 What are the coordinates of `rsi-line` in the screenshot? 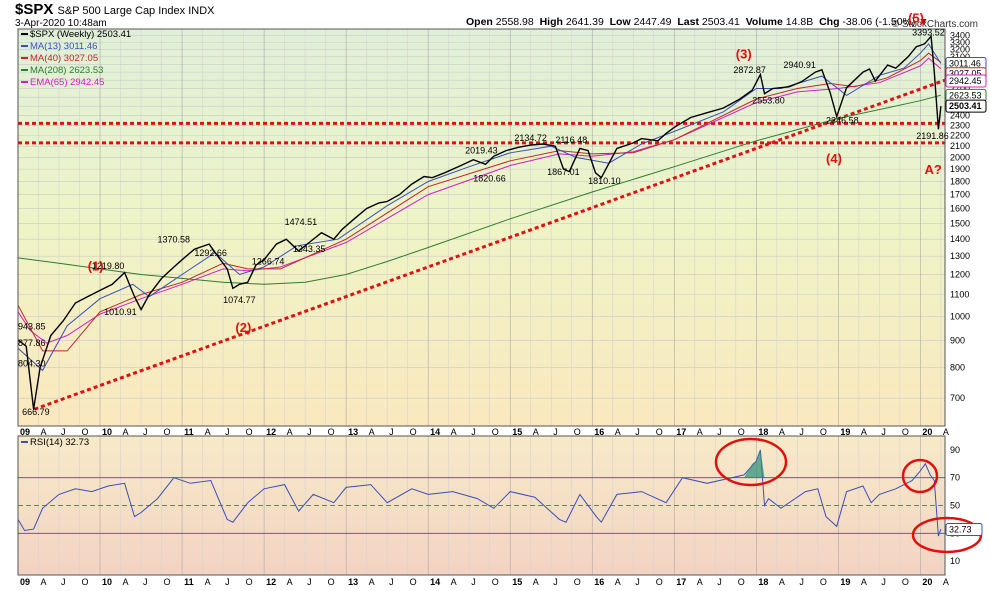 It's located at (479, 493).